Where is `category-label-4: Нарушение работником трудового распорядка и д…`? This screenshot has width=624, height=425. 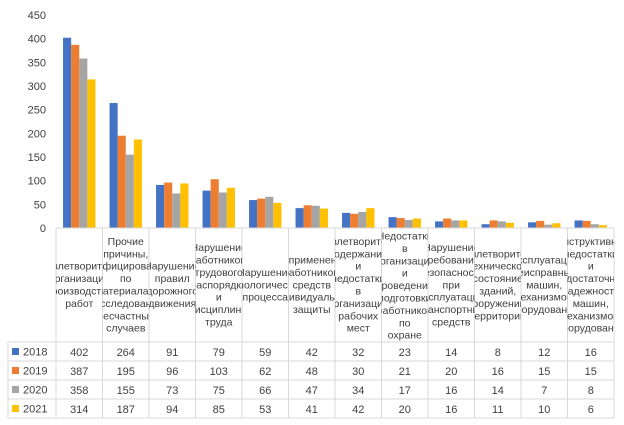 category-label-4: Нарушение работником трудового распорядка и д… is located at coordinates (219, 285).